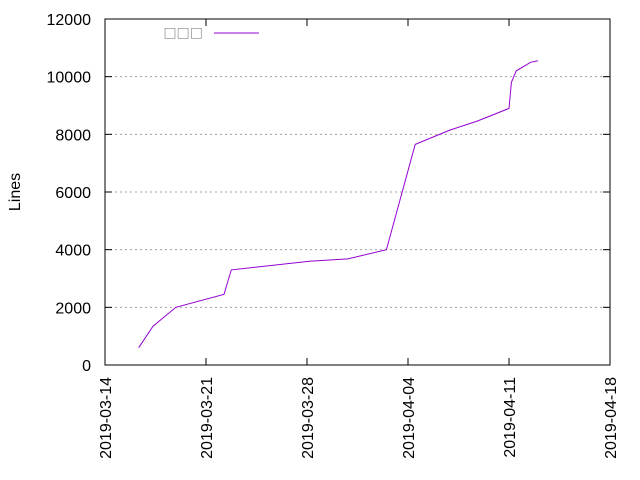  Describe the element at coordinates (510, 417) in the screenshot. I see `x-tick-label: 2019-04-11` at that location.